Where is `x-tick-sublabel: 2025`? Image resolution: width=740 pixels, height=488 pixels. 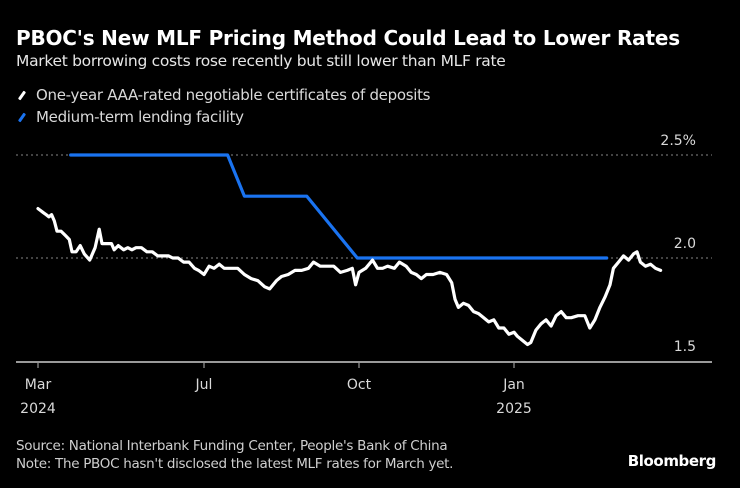 x-tick-sublabel: 2025 is located at coordinates (514, 409).